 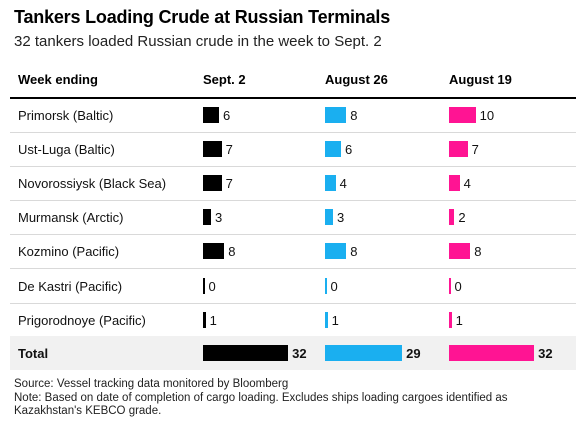 I want to click on header-sept-2: Sept. 2, so click(x=224, y=79).